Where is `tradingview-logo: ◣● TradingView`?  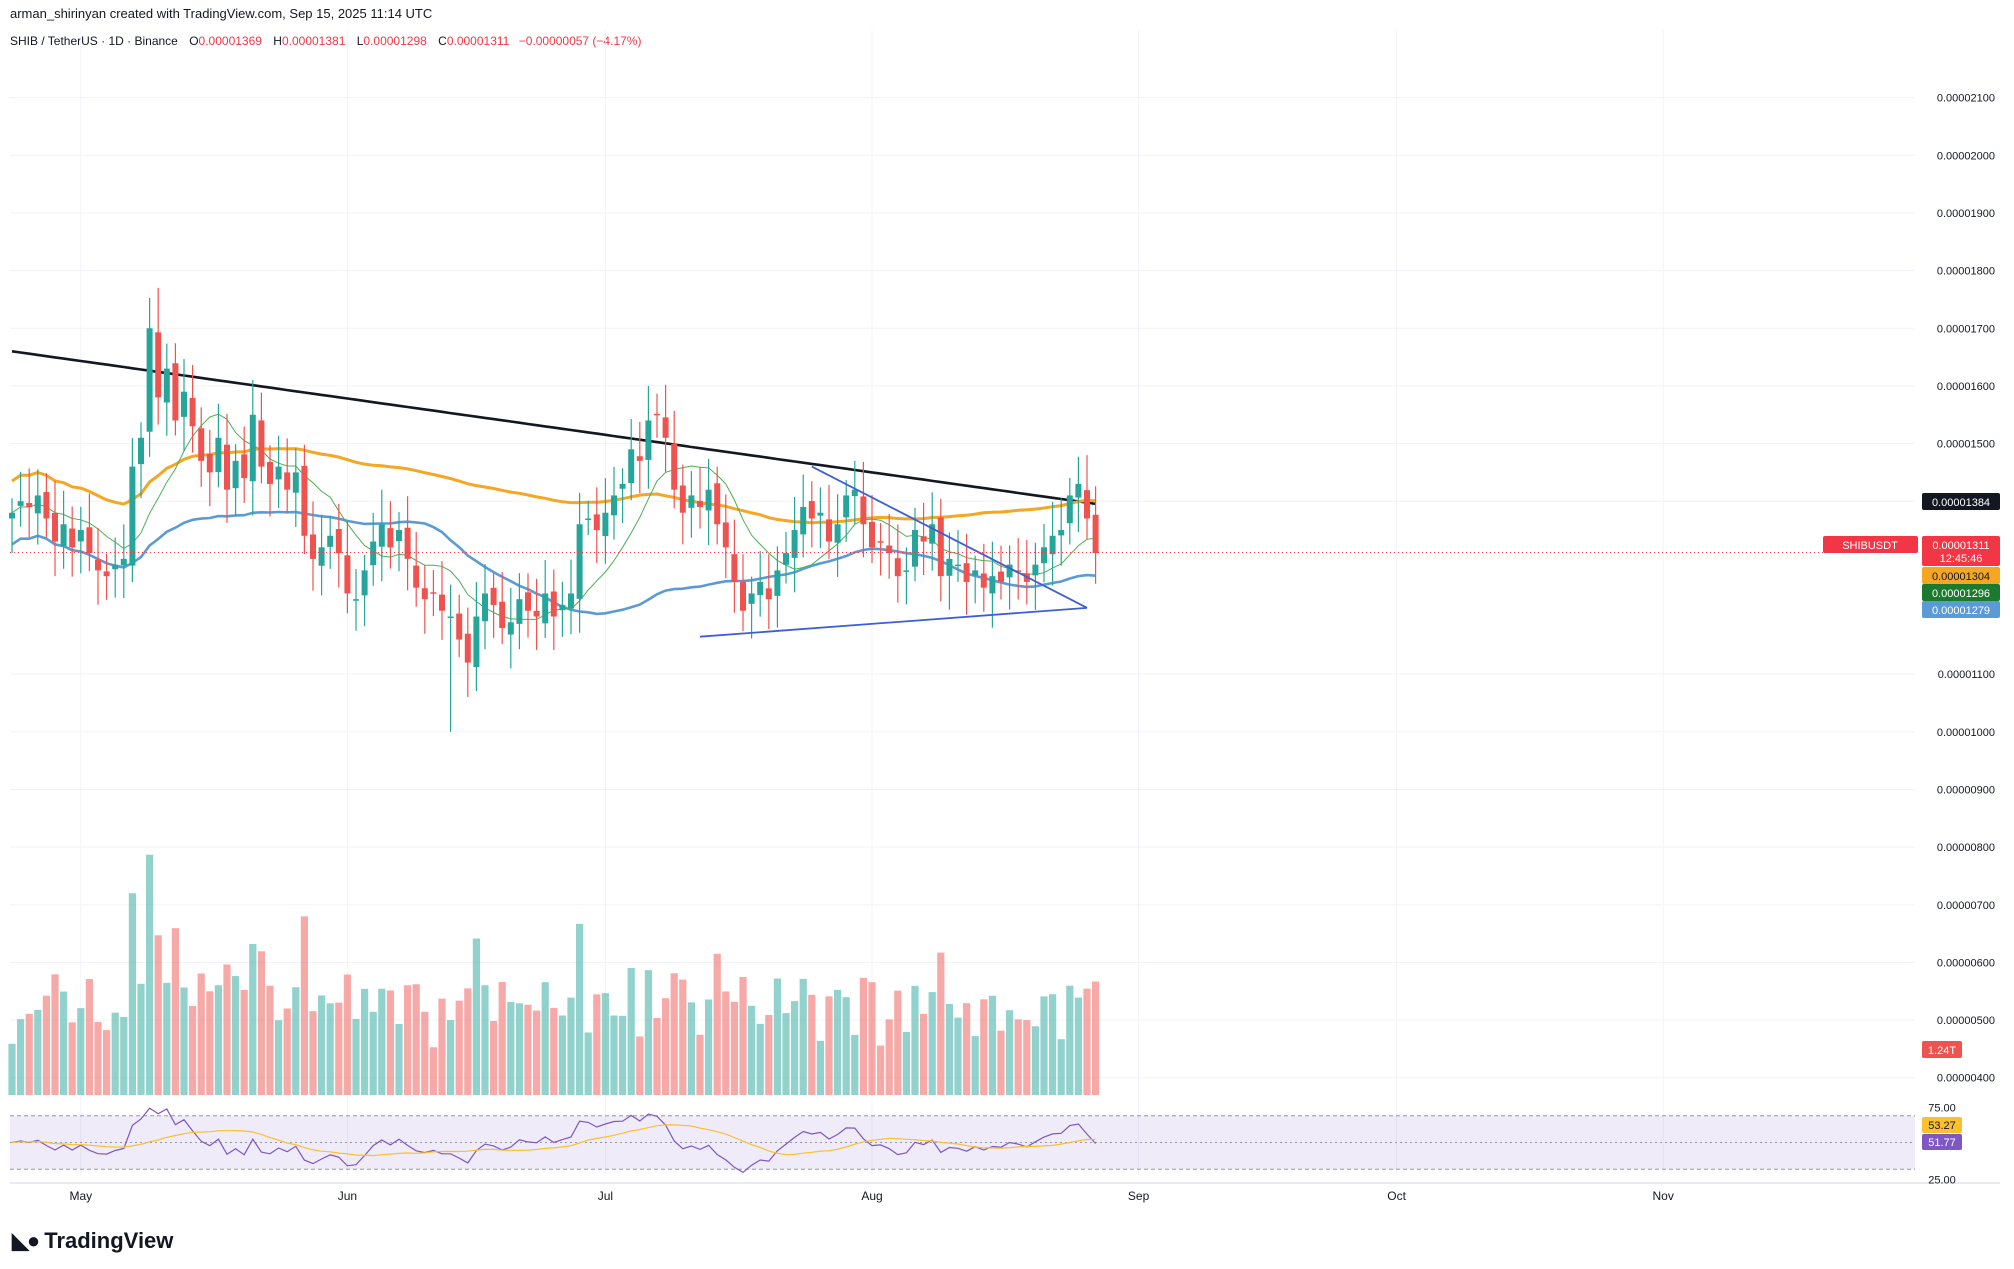 tradingview-logo: ◣● TradingView is located at coordinates (92, 1241).